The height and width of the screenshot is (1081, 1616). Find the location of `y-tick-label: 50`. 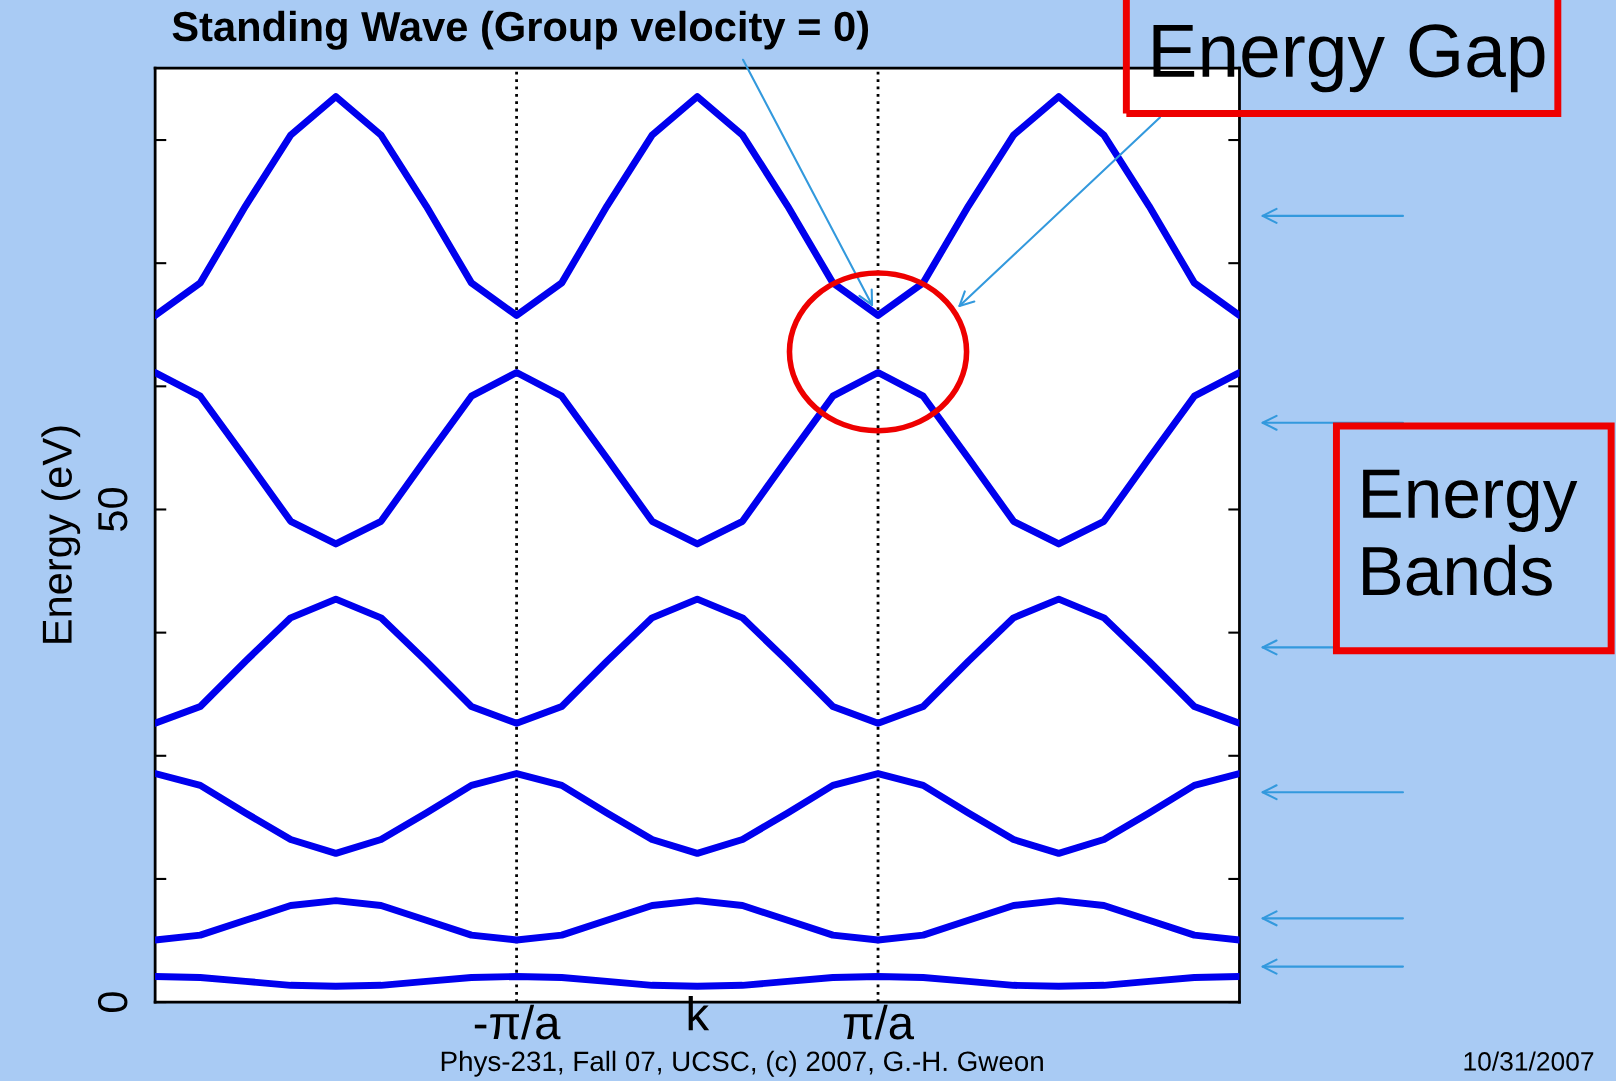

y-tick-label: 50 is located at coordinates (112, 509).